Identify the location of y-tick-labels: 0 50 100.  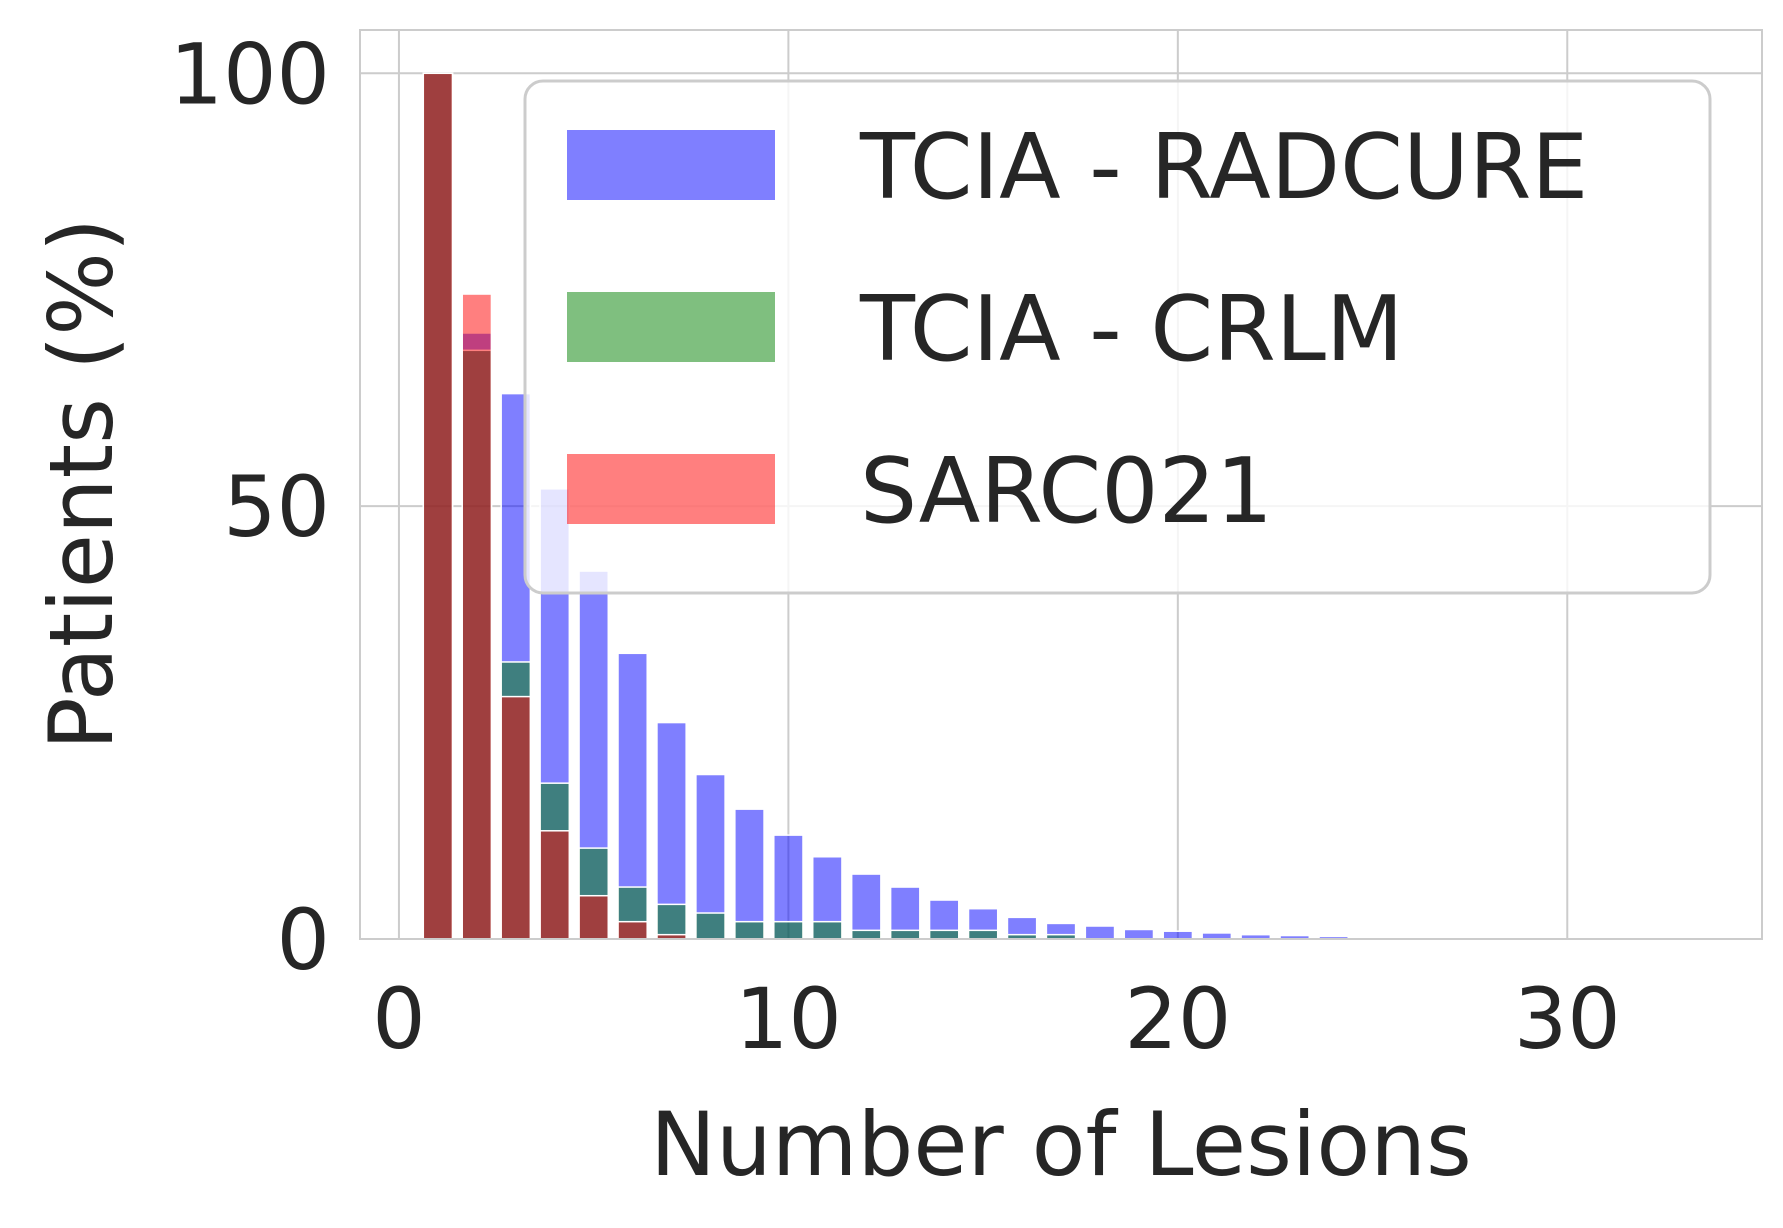
(250, 507).